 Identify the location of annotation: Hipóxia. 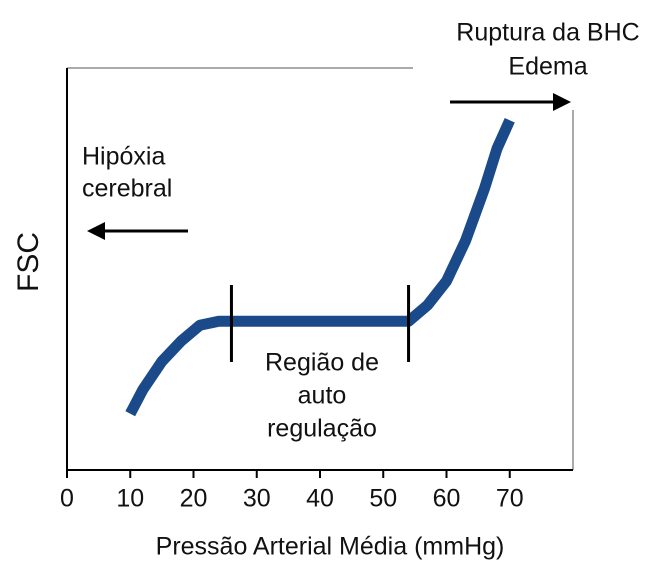
(123, 157).